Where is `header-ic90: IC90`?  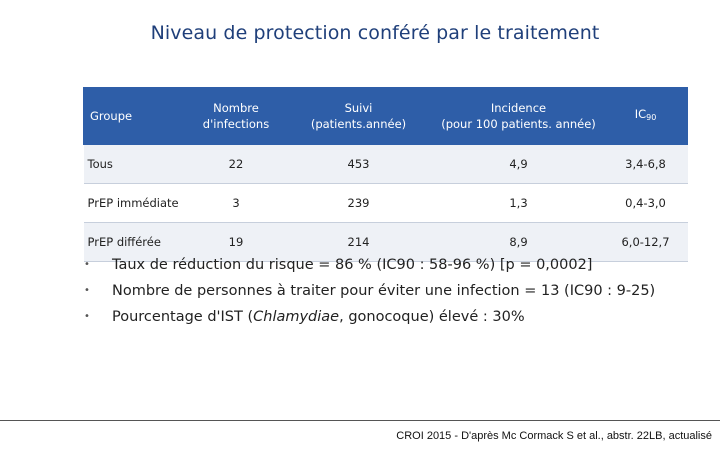
header-ic90: IC90 is located at coordinates (645, 116).